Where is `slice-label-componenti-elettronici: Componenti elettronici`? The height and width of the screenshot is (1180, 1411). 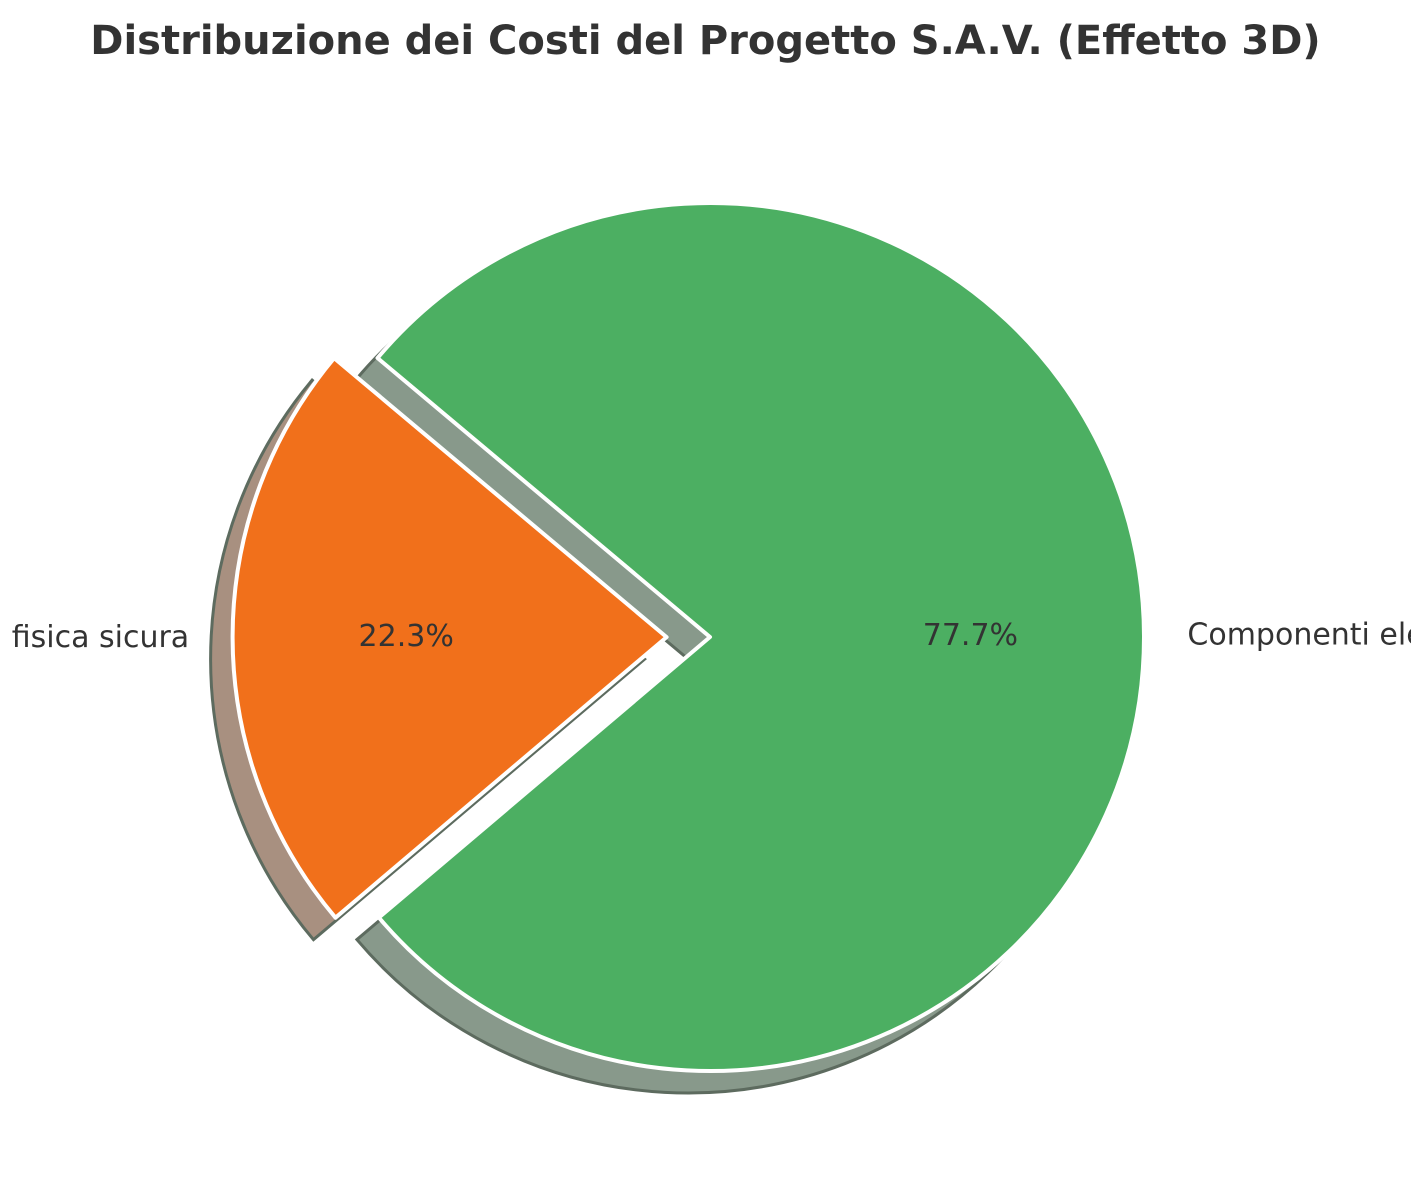
slice-label-componenti-elettronici: Componenti elettronici is located at coordinates (1299, 634).